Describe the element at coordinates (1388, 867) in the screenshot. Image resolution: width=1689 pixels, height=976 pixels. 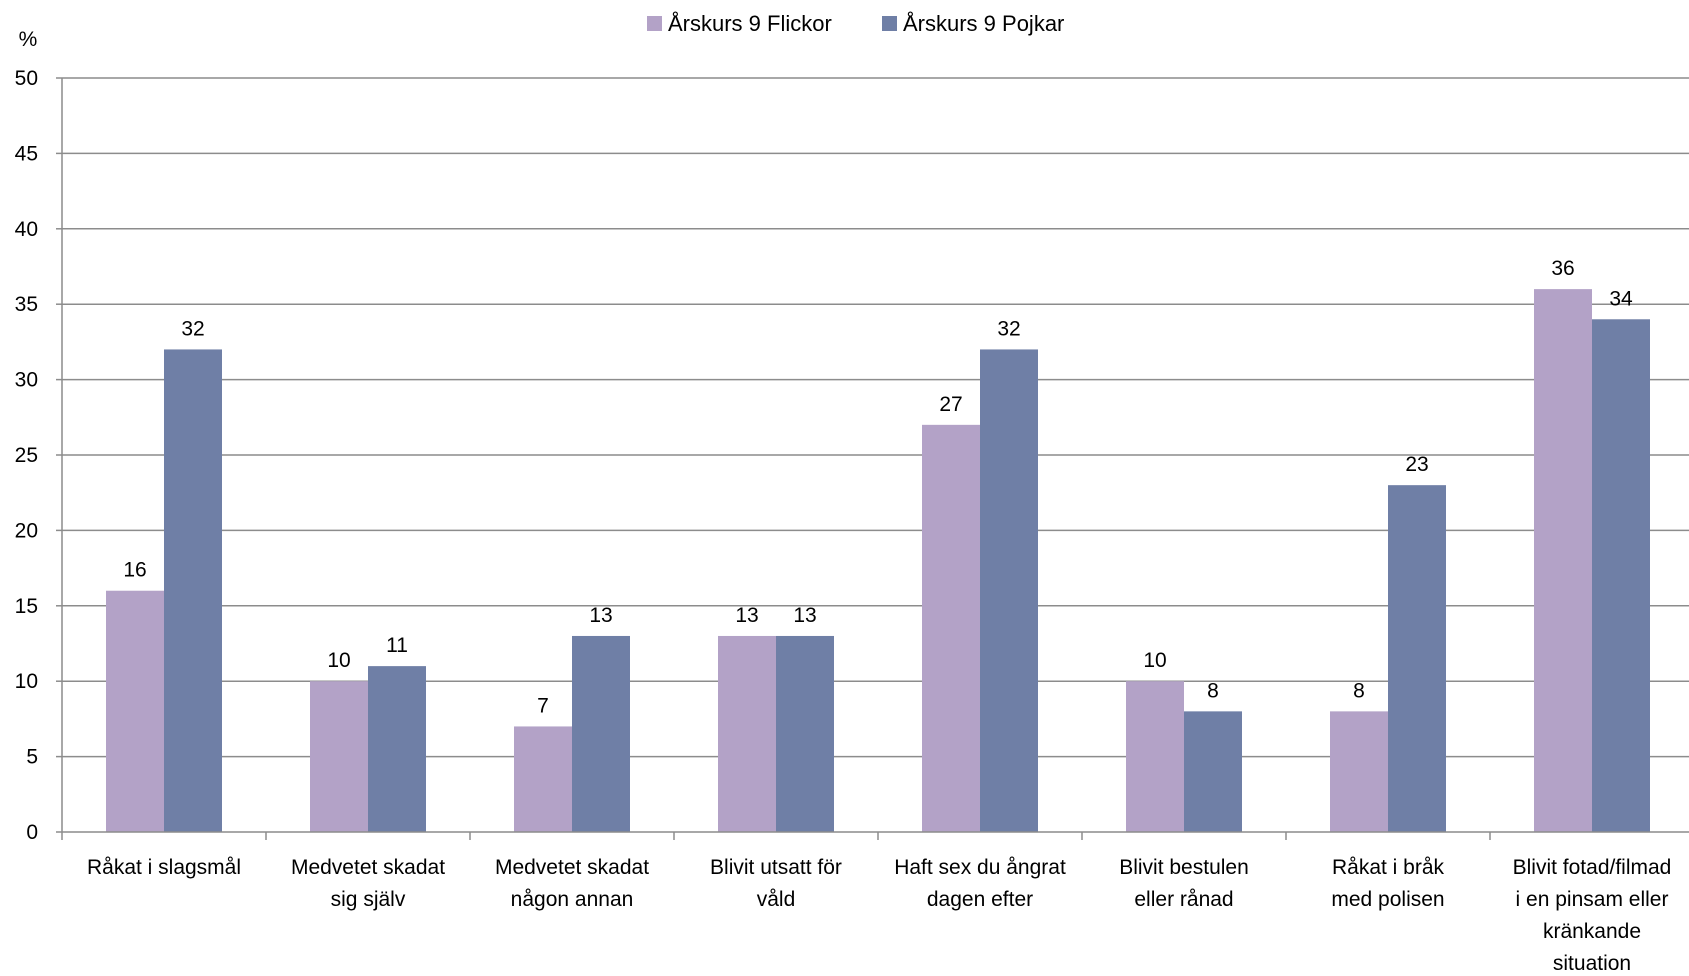
I see `x-tick-label: Råkat i bråk` at that location.